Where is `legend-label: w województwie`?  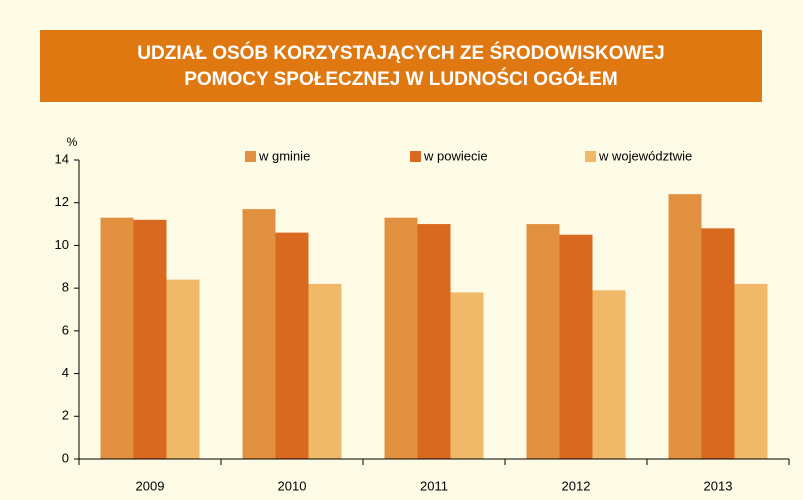
legend-label: w województwie is located at coordinates (645, 155).